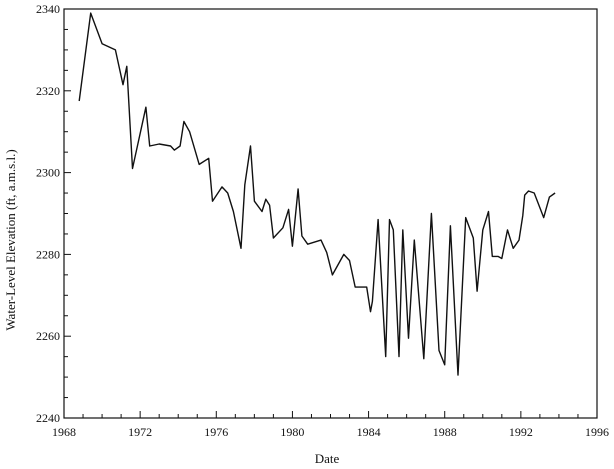 Image resolution: width=614 pixels, height=469 pixels. Describe the element at coordinates (48, 336) in the screenshot. I see `y-tick-label: 2260` at that location.